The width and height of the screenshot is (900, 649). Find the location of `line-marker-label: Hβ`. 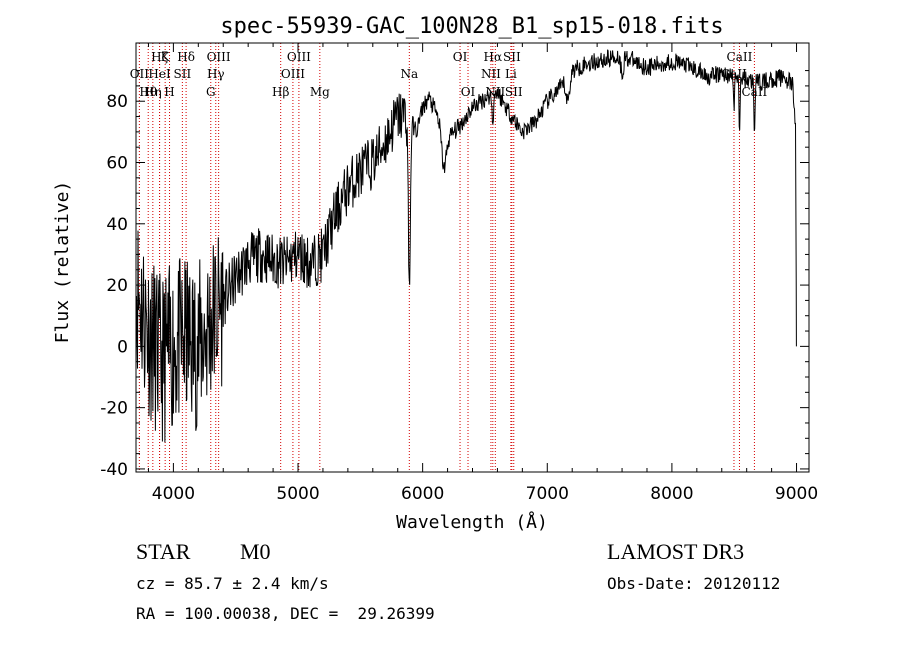

line-marker-label: Hβ is located at coordinates (280, 92).